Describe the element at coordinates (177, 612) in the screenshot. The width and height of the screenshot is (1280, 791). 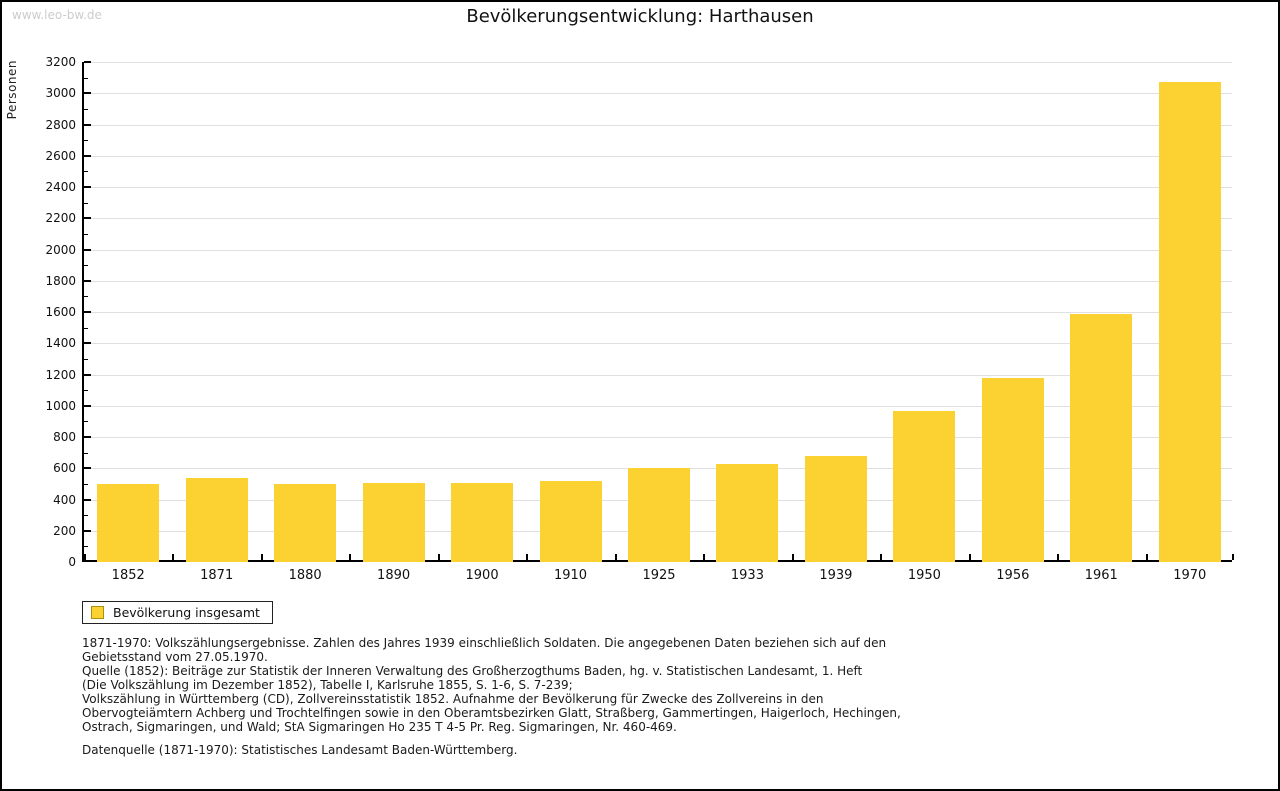
I see `legend-box: Bevölkerung insgesamt` at that location.